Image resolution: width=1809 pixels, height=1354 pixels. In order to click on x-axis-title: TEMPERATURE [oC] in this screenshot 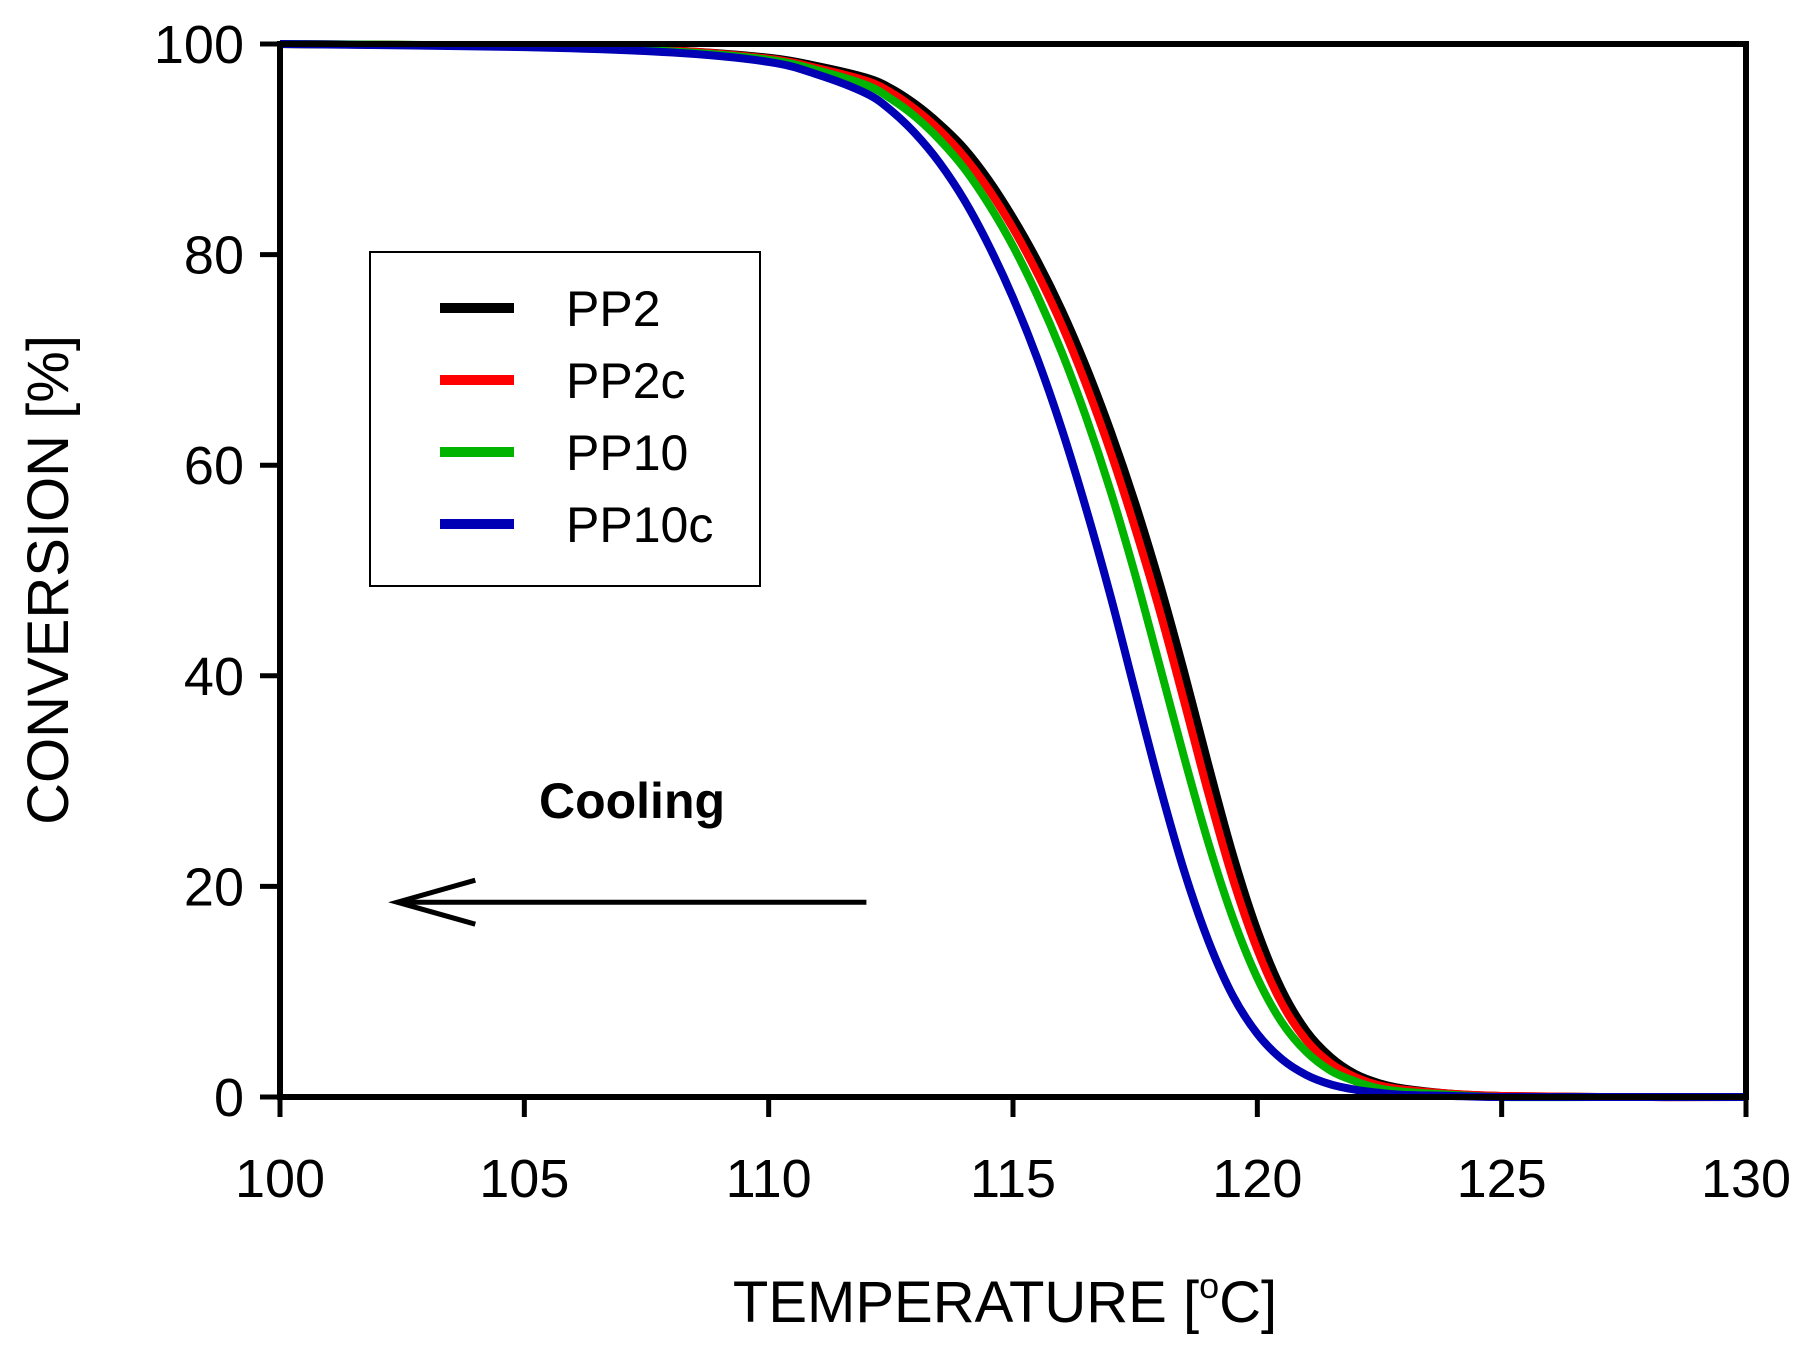, I will do `click(1005, 1300)`.